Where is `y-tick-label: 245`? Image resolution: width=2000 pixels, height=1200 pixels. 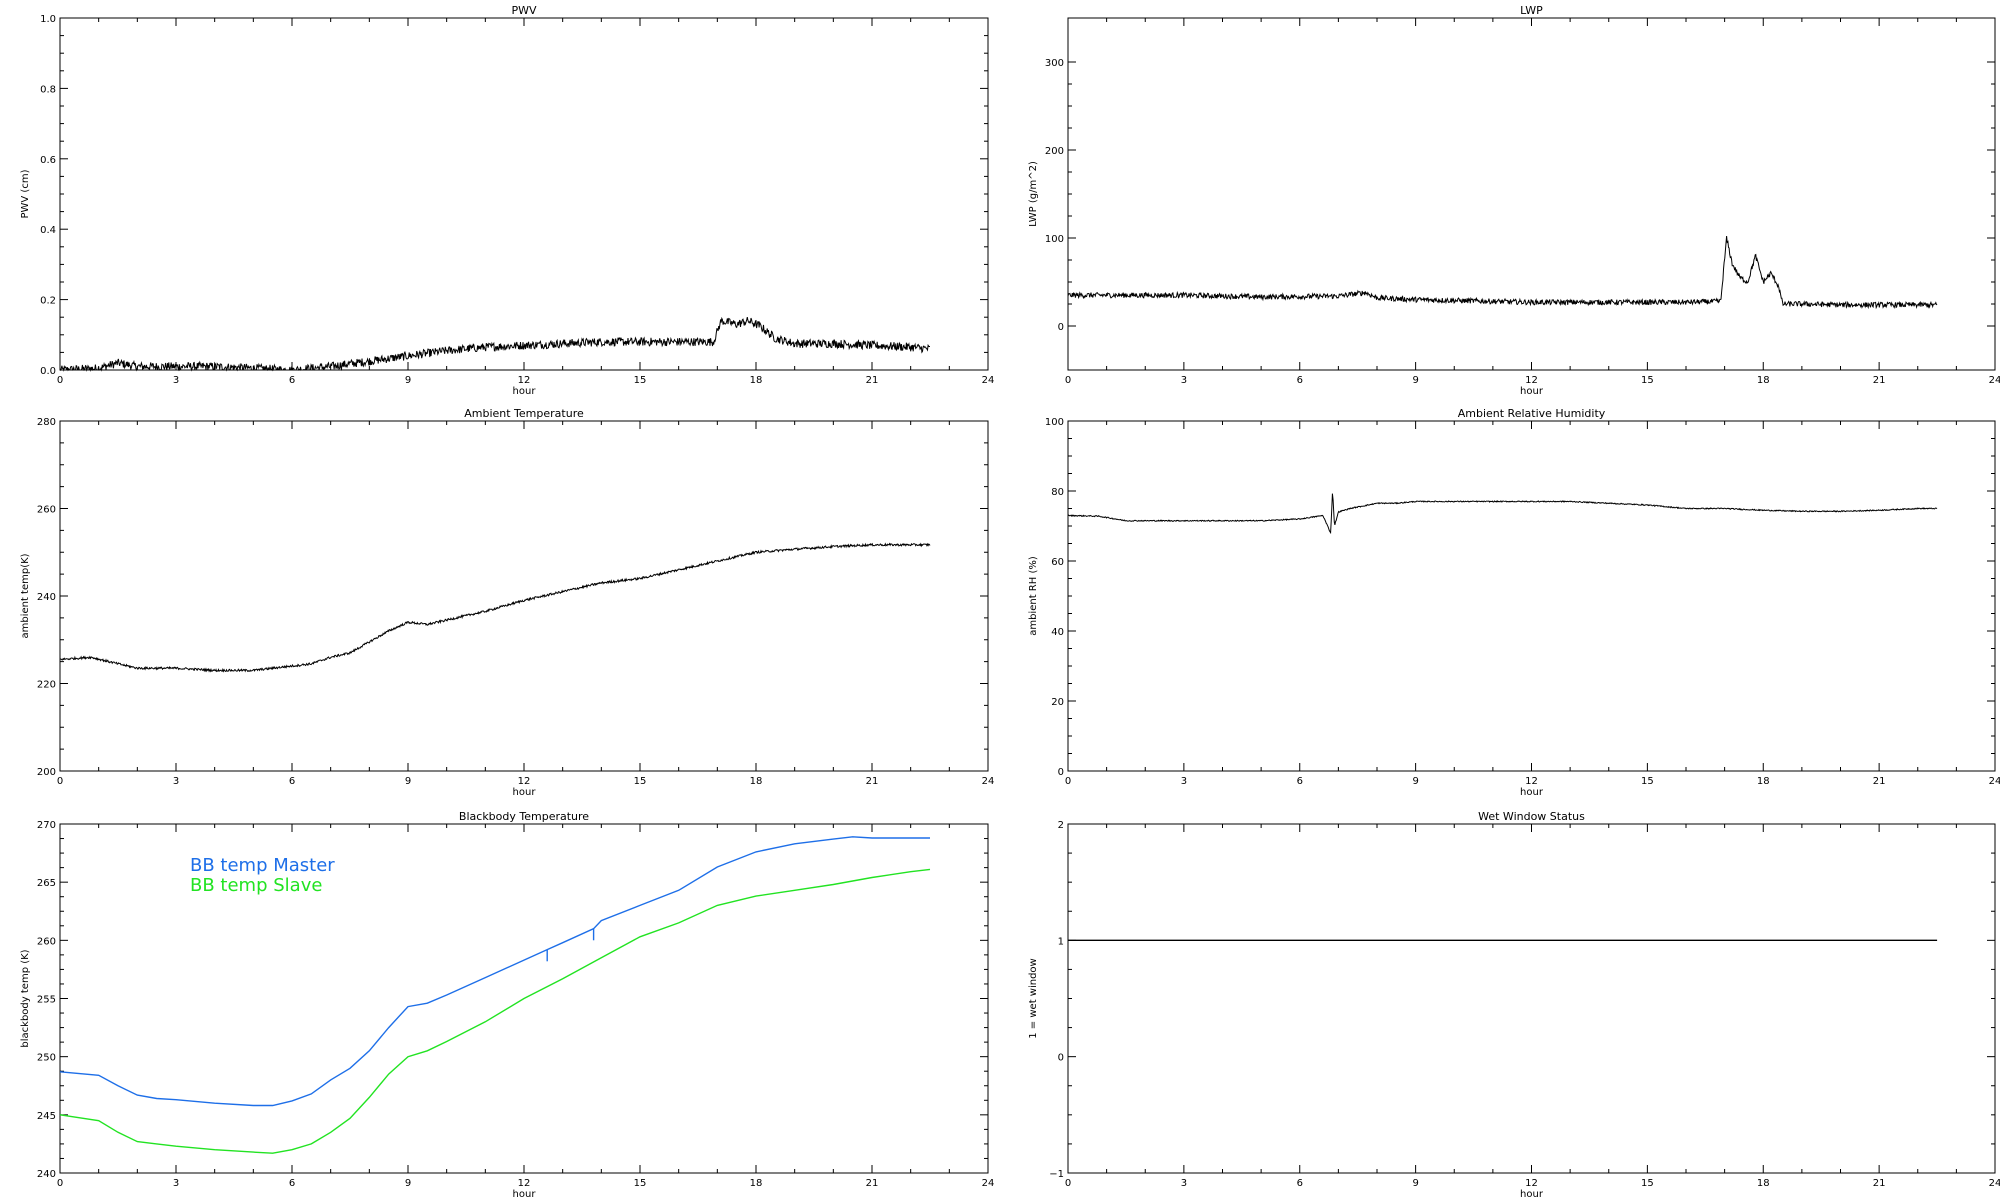
y-tick-label: 245 is located at coordinates (46, 1116).